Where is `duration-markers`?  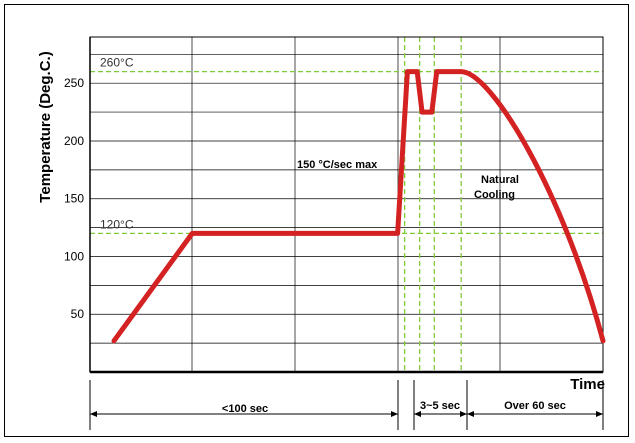 duration-markers is located at coordinates (346, 405).